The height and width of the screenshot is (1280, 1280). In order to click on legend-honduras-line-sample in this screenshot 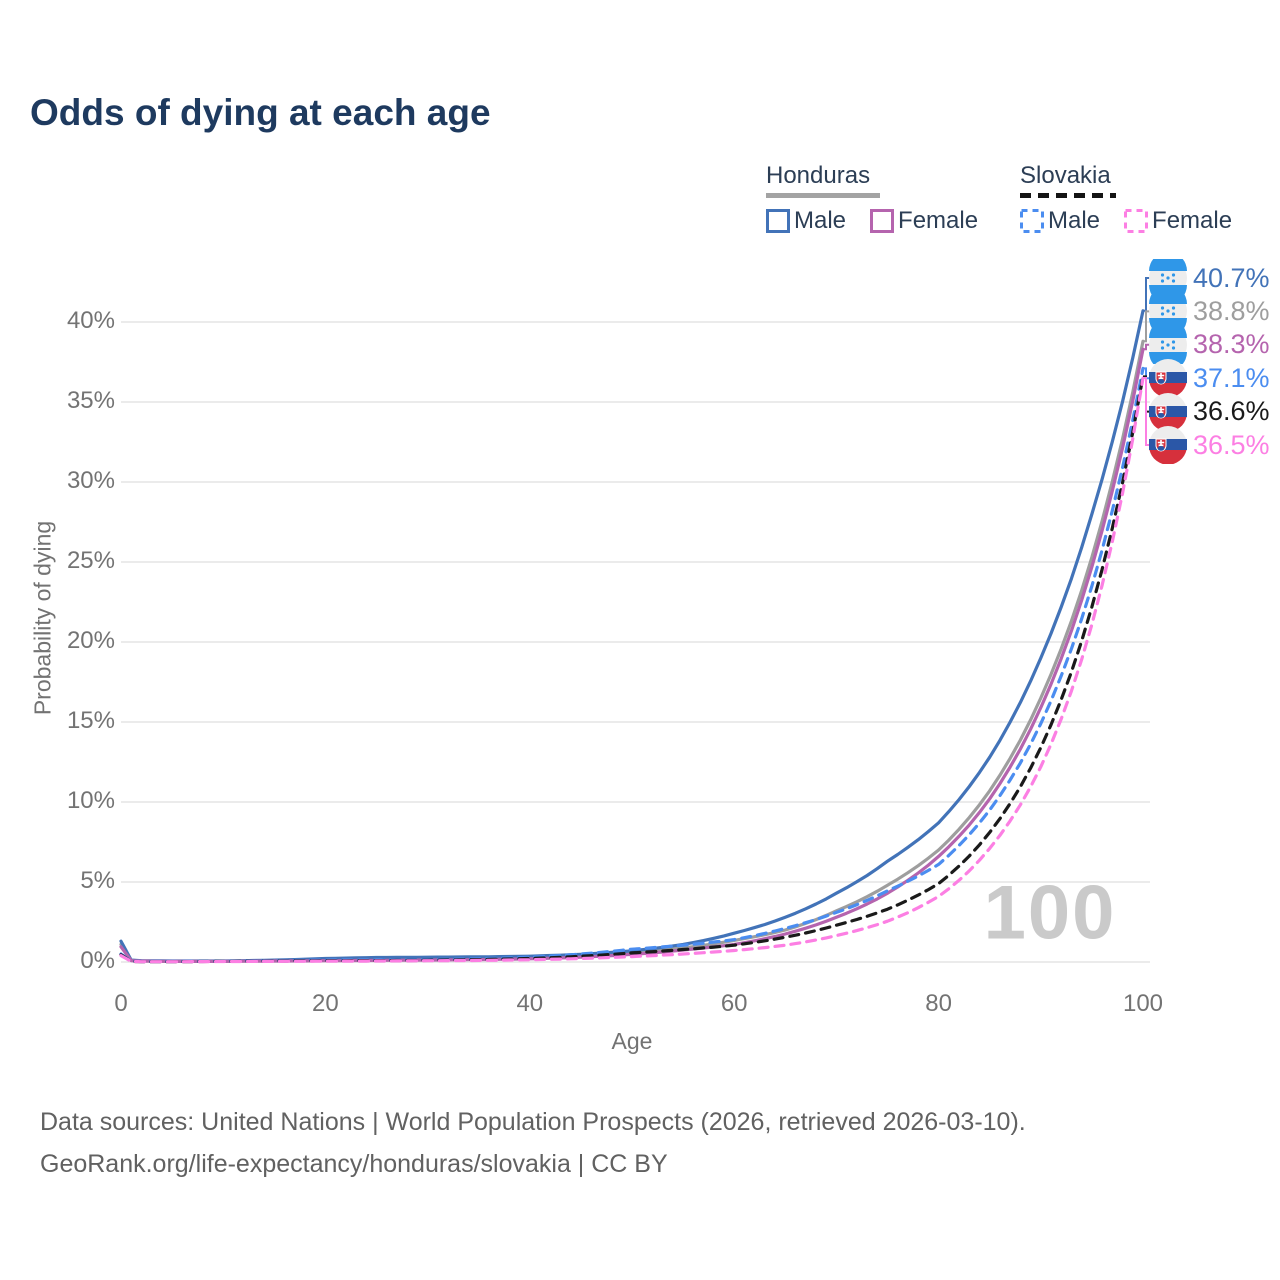, I will do `click(823, 195)`.